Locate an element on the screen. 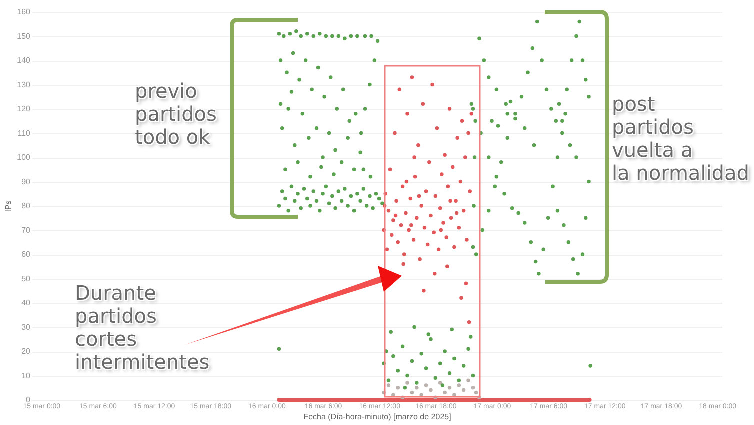 The width and height of the screenshot is (754, 425). y-tick-label: 20 is located at coordinates (27, 351).